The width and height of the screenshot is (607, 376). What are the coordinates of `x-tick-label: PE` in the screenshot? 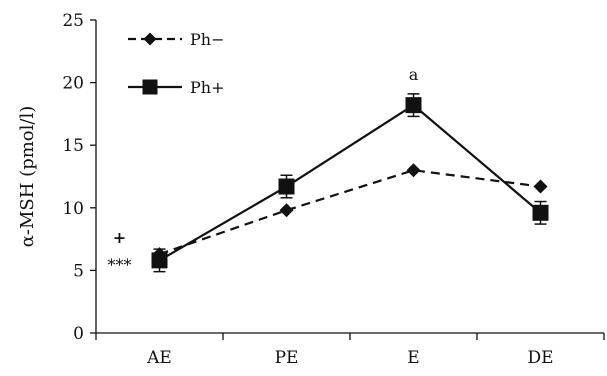 It's located at (287, 358).